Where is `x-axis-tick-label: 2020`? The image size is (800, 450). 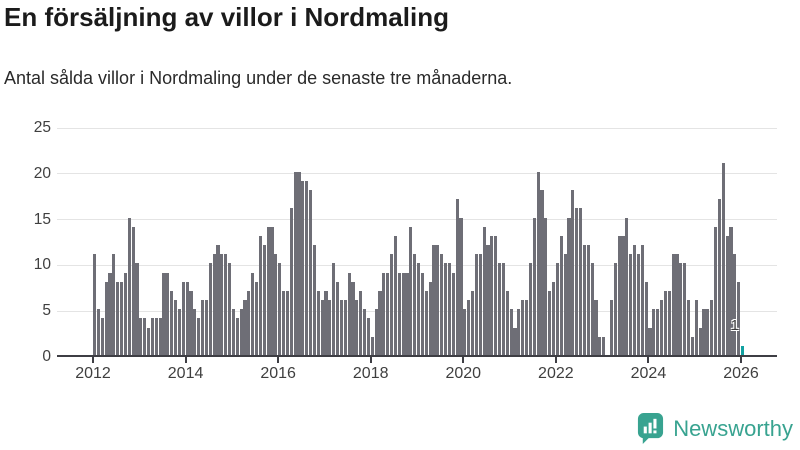 x-axis-tick-label: 2020 is located at coordinates (463, 373).